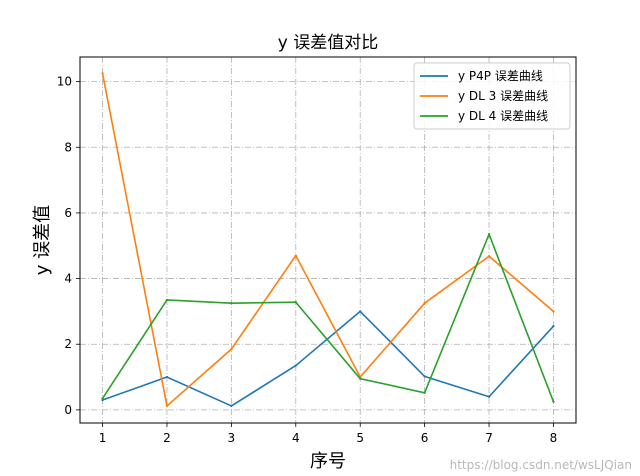 The height and width of the screenshot is (476, 640). Describe the element at coordinates (103, 438) in the screenshot. I see `x-tick-label: 1` at that location.